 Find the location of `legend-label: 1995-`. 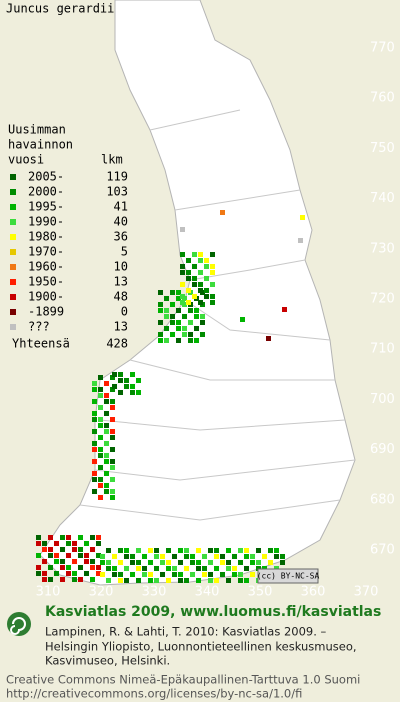

legend-label: 1995- is located at coordinates (46, 207).